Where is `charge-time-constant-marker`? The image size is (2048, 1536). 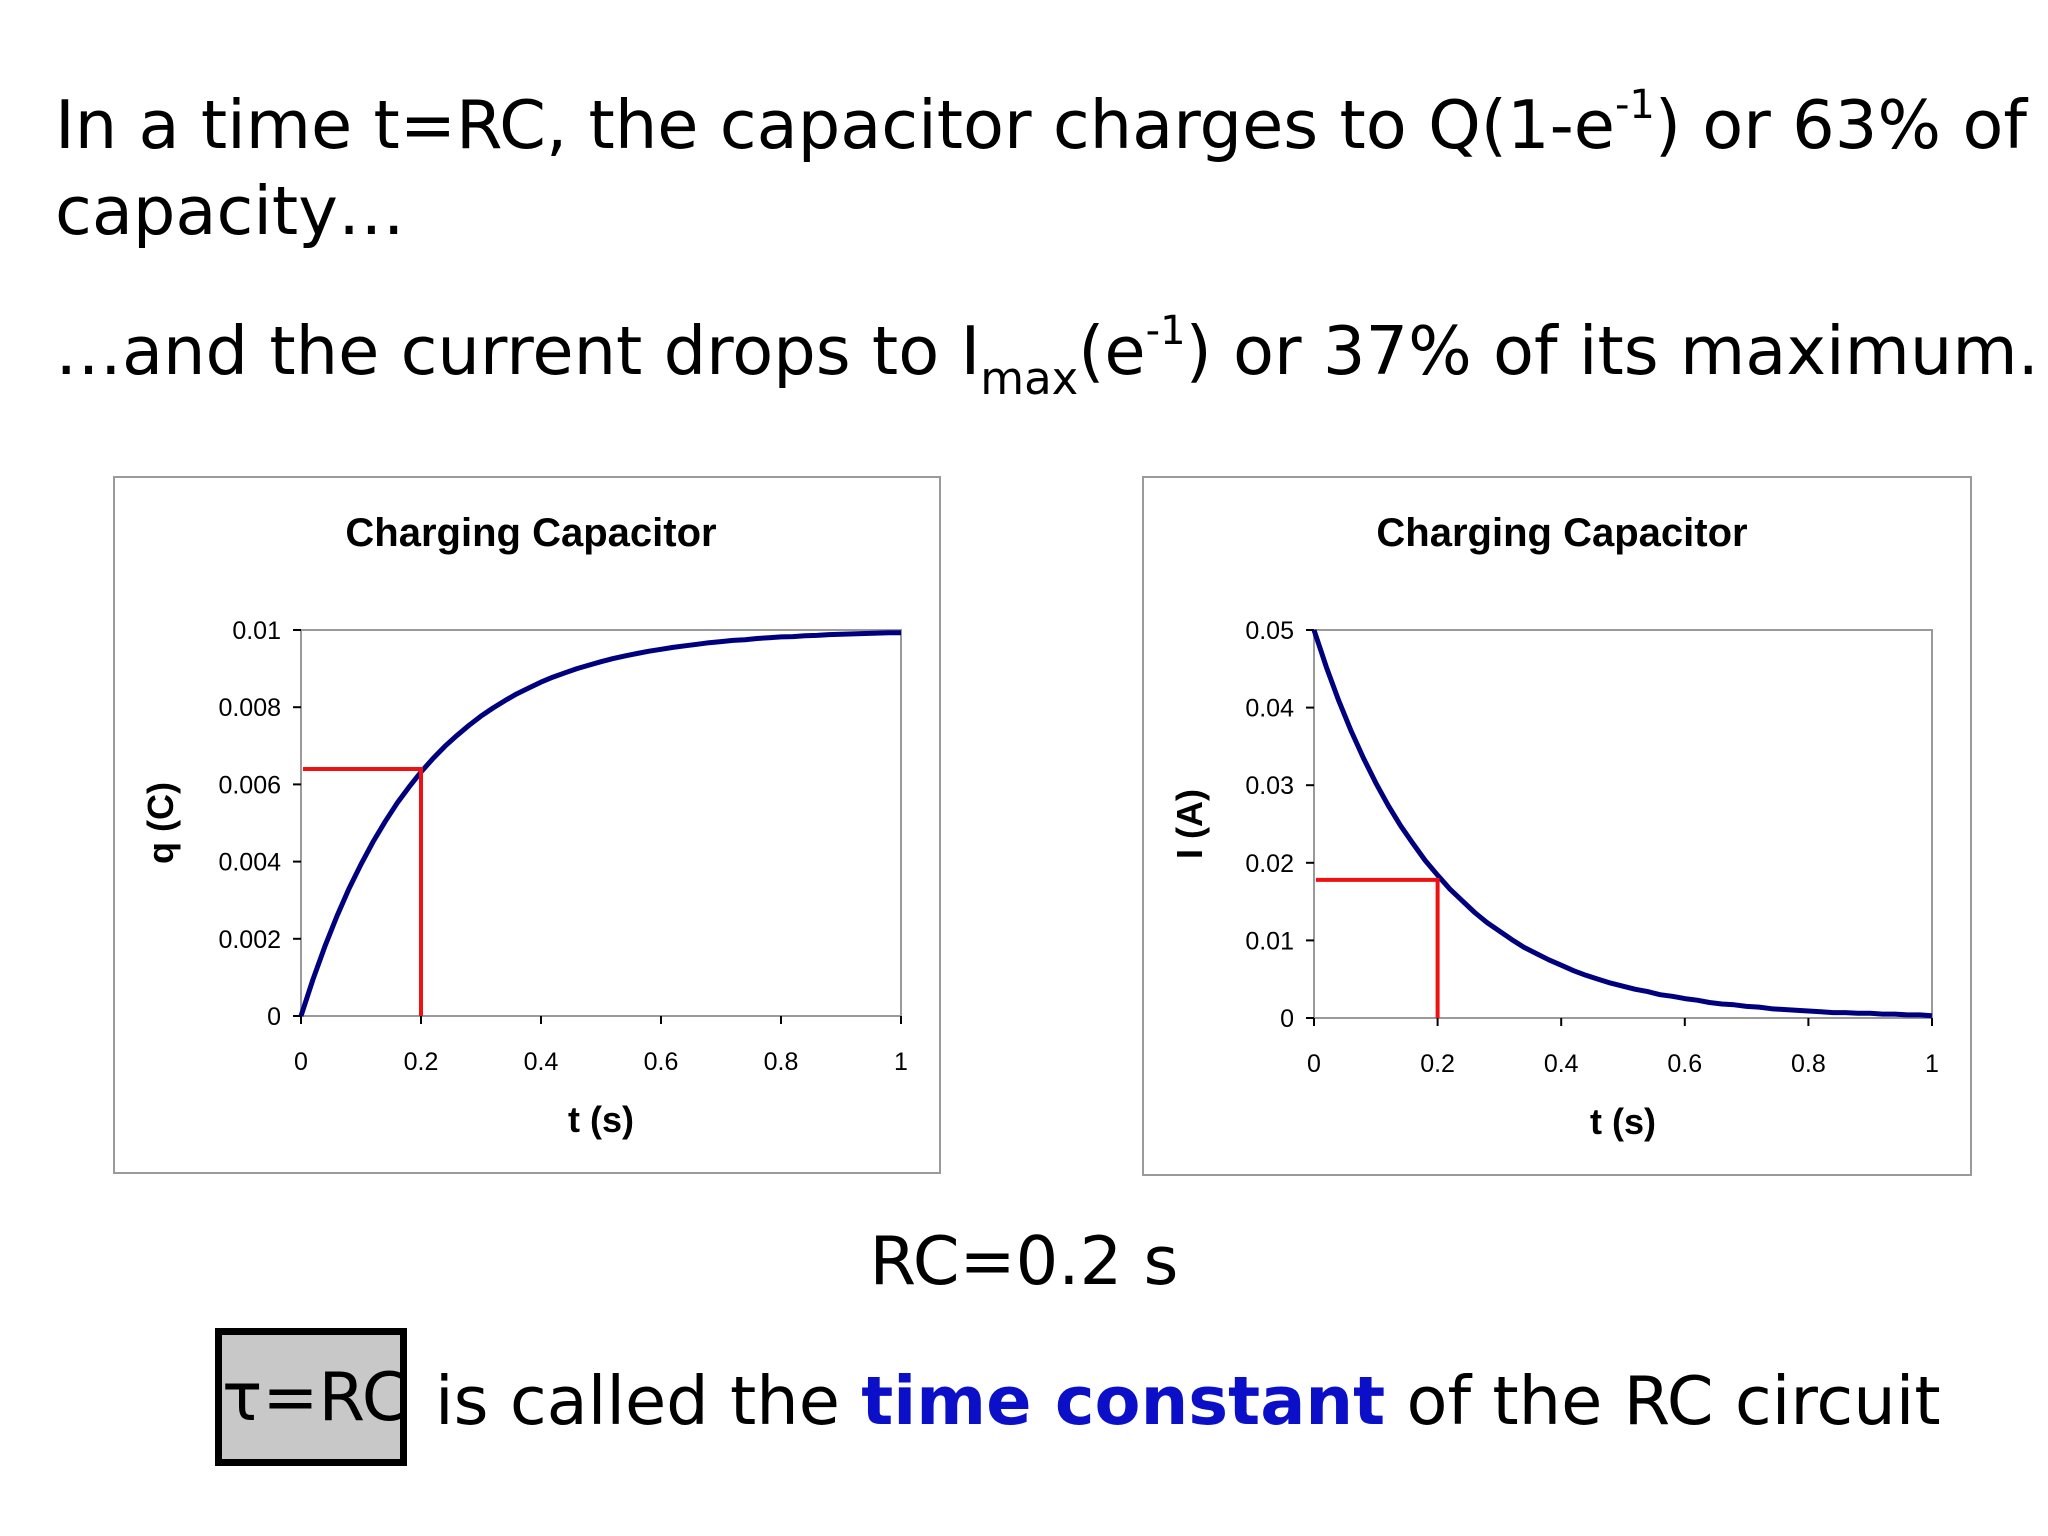 charge-time-constant-marker is located at coordinates (363, 891).